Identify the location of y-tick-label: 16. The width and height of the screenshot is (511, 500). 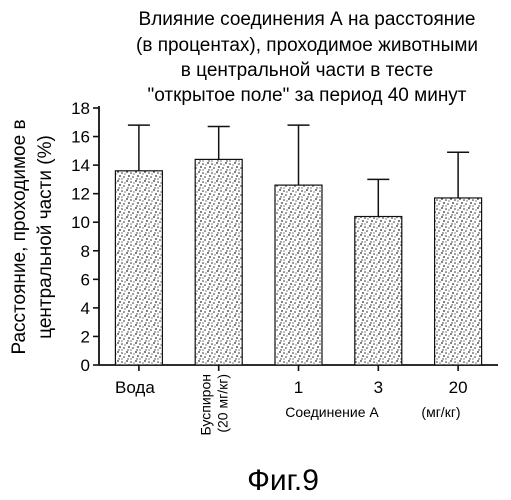
(80, 137).